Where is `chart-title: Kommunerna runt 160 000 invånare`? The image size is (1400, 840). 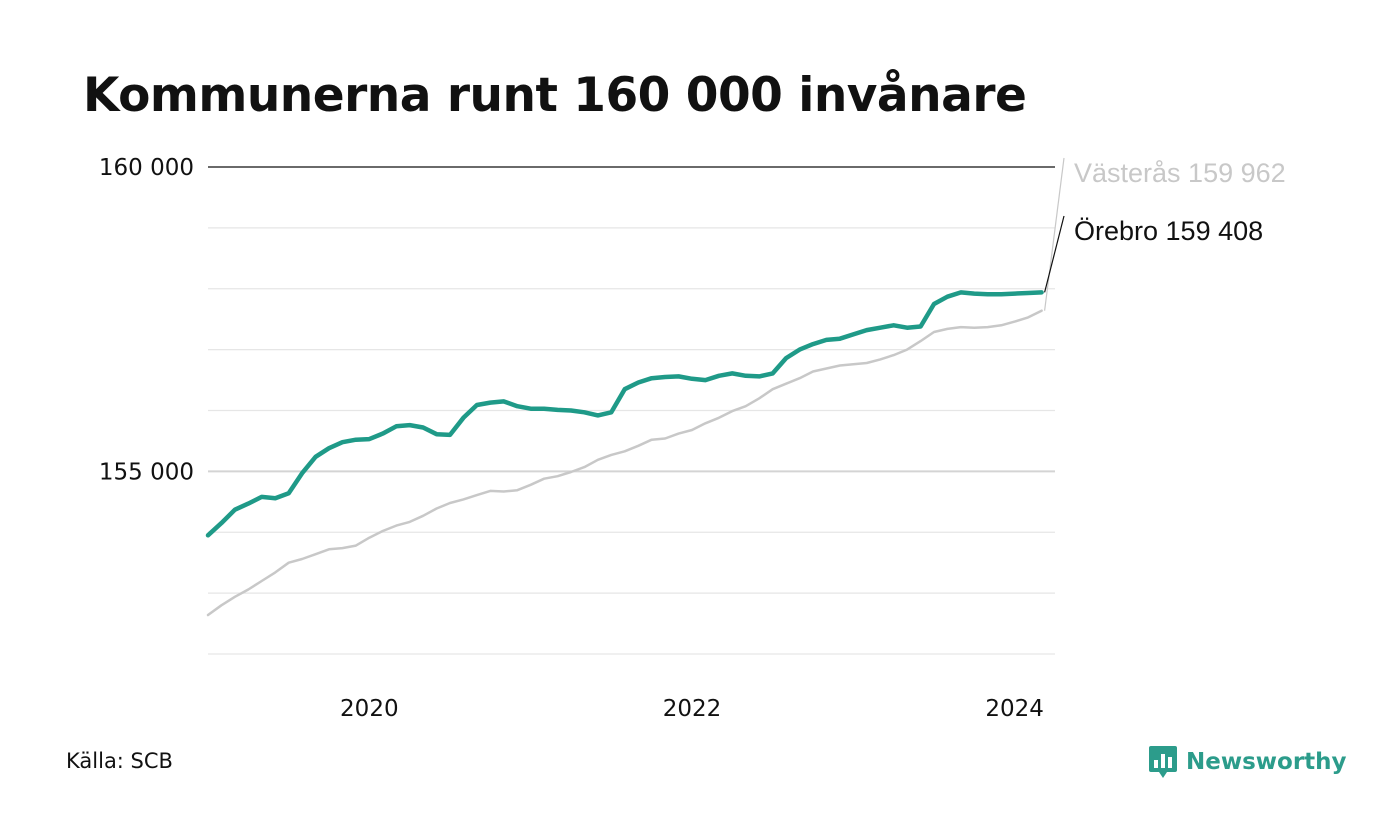 chart-title: Kommunerna runt 160 000 invånare is located at coordinates (555, 95).